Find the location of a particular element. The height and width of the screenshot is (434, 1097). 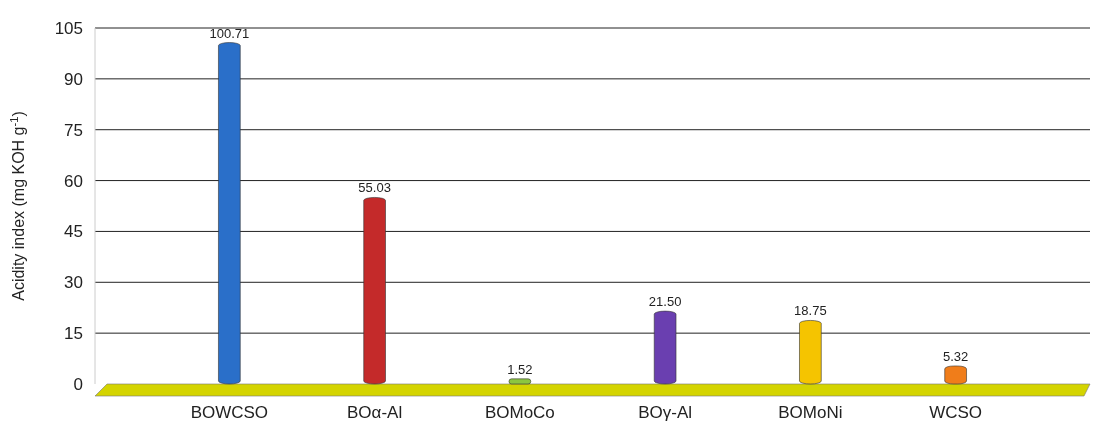

x-tick-label: BOMoNi is located at coordinates (810, 412).